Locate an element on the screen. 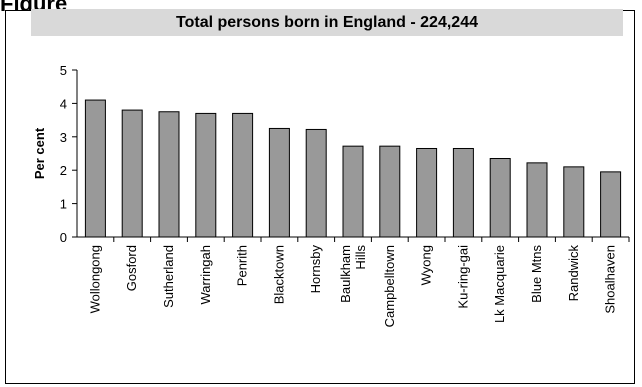  x-tick-label: Ku-ring-gai is located at coordinates (462, 277).